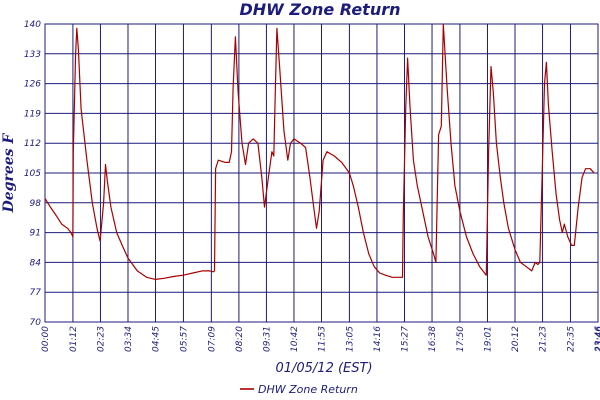 The width and height of the screenshot is (600, 400). I want to click on x-tick-label: 08:20, so click(240, 339).